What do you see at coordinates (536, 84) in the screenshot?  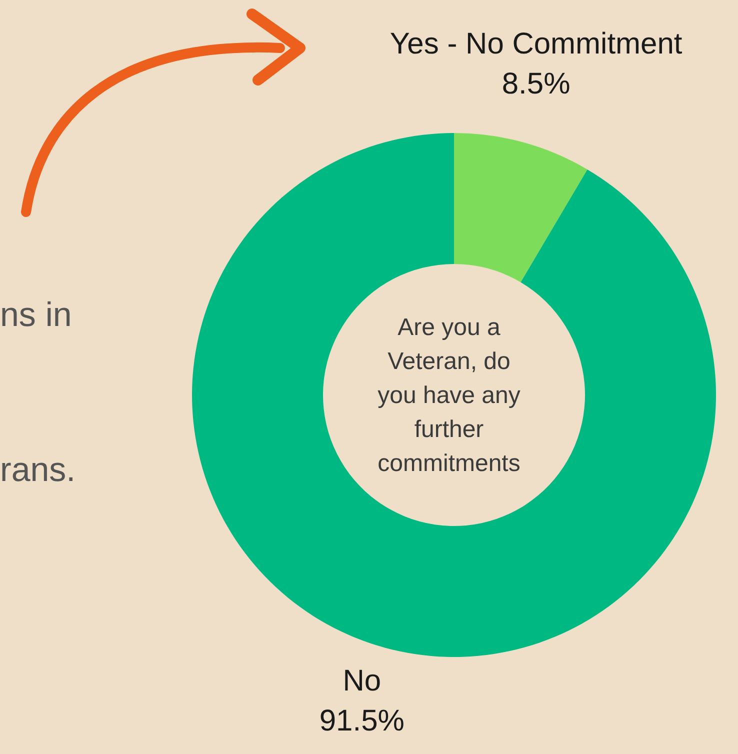 I see `data-label: 8.5%` at bounding box center [536, 84].